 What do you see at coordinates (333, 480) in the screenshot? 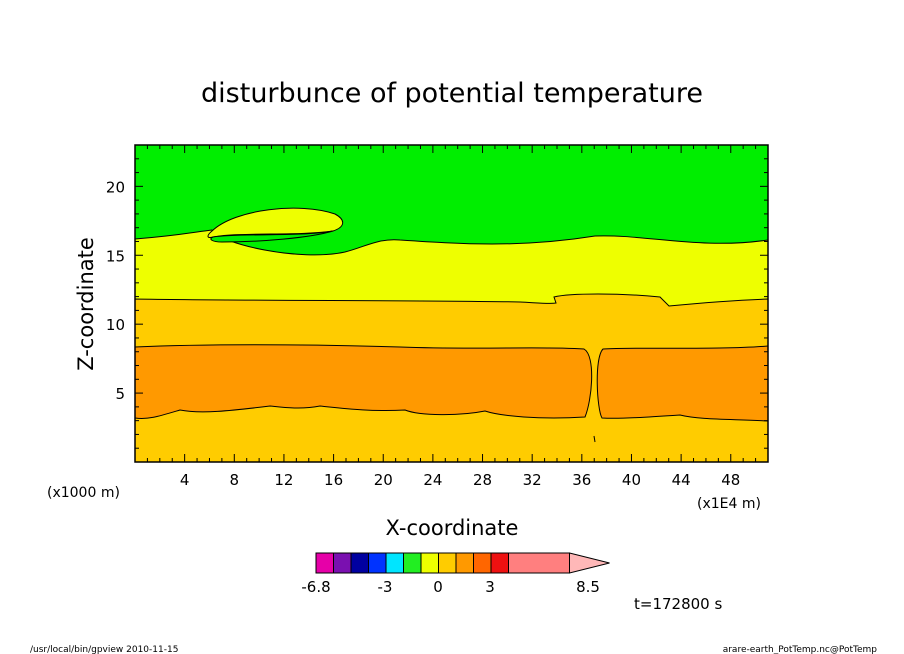
I see `x-tick-label: 16` at bounding box center [333, 480].